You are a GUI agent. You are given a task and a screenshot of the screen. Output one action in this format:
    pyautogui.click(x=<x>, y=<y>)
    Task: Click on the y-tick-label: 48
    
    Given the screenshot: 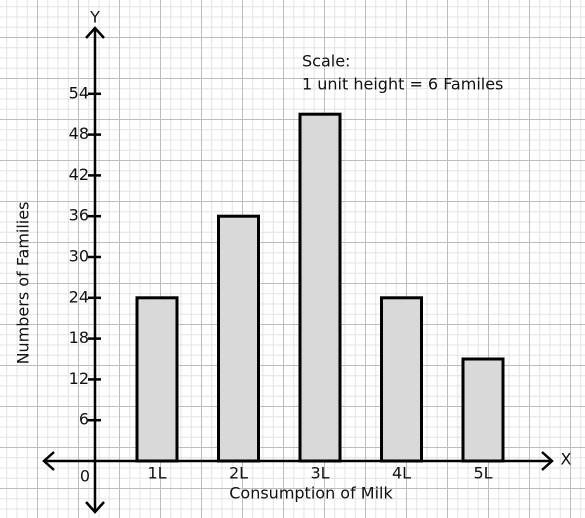 What is the action you would take?
    pyautogui.click(x=79, y=133)
    